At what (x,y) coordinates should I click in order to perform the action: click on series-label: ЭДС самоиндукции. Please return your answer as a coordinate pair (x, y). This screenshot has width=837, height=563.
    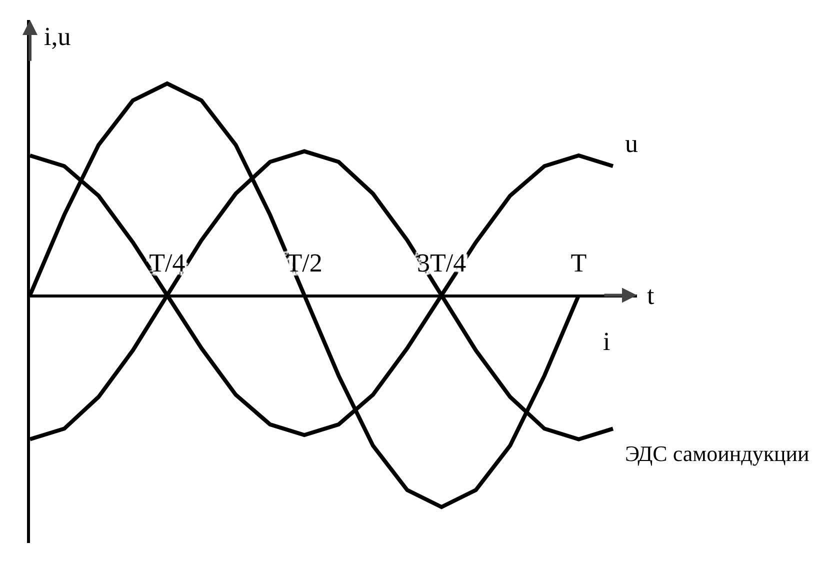
    Looking at the image, I should click on (717, 453).